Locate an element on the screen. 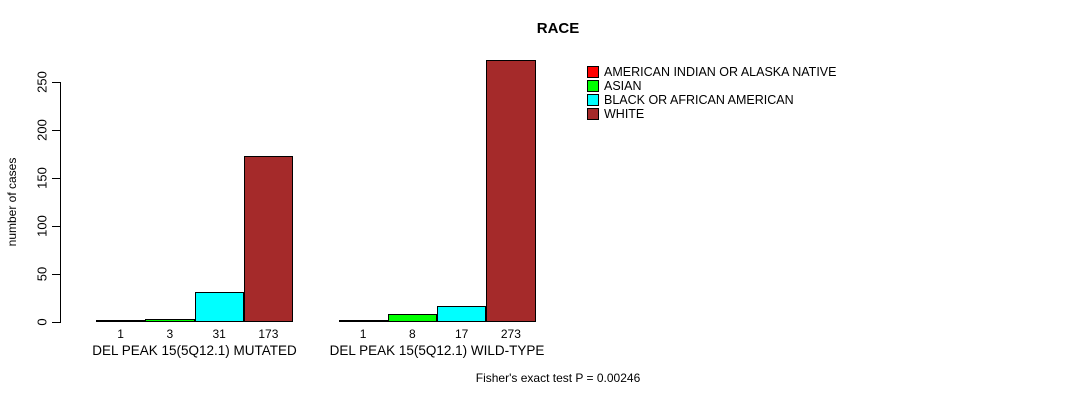 This screenshot has height=400, width=1090. y-tick-label: 100 is located at coordinates (42, 226).